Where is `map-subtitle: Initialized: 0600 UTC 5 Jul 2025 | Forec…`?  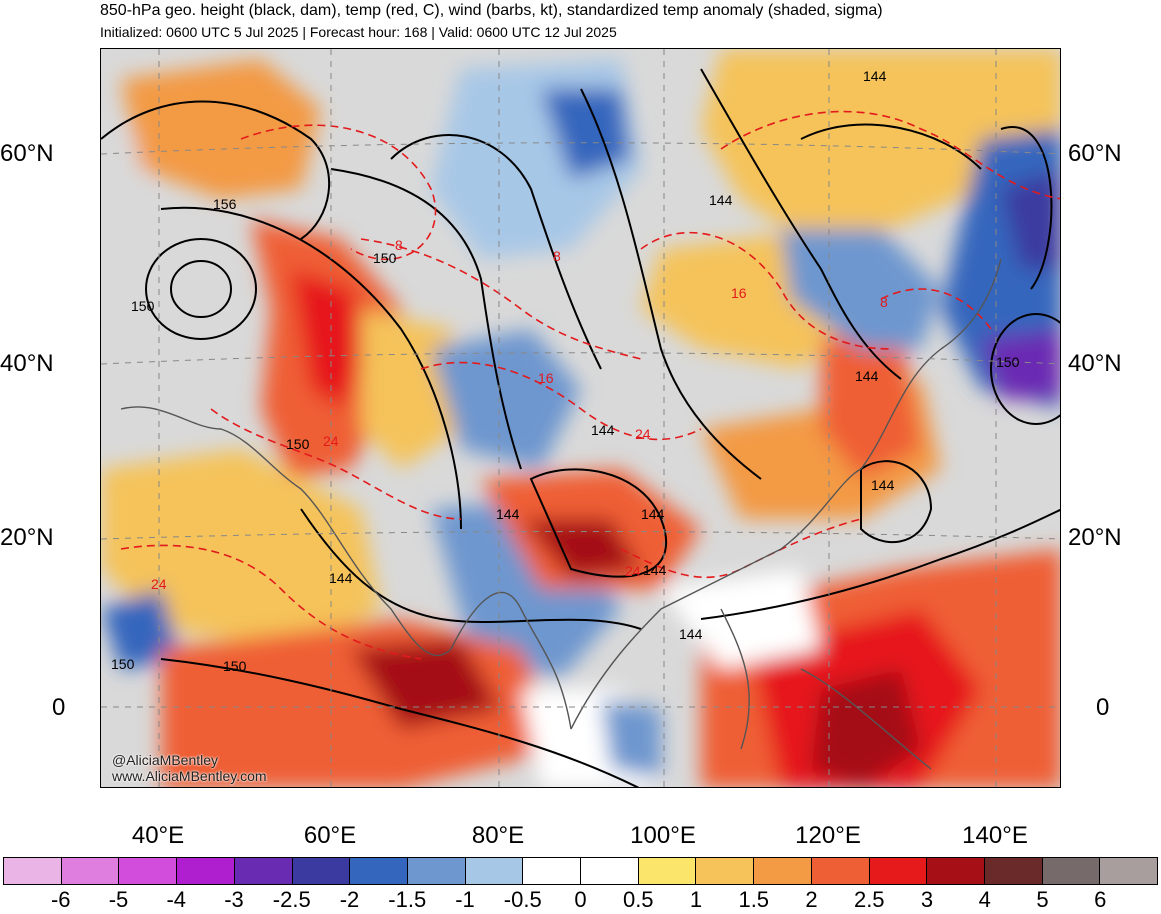 map-subtitle: Initialized: 0600 UTC 5 Jul 2025 | Forec… is located at coordinates (358, 32).